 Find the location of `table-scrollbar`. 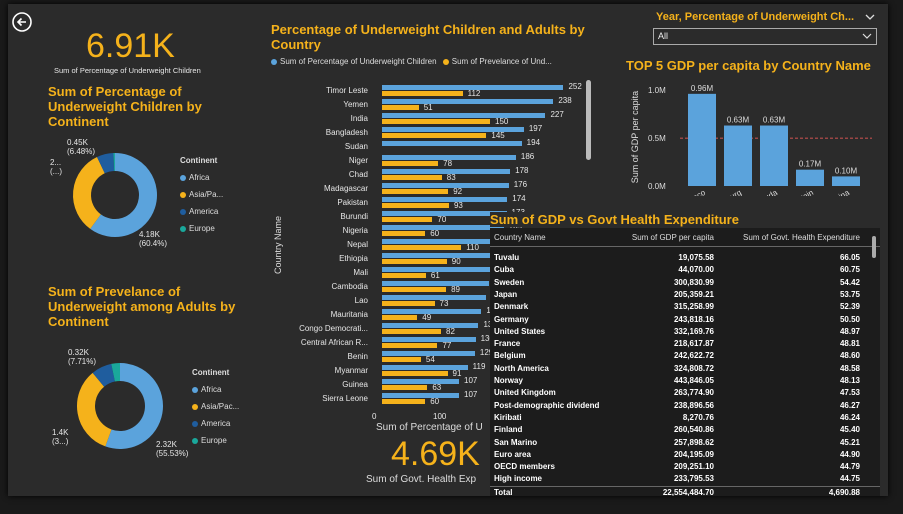

table-scrollbar is located at coordinates (874, 247).